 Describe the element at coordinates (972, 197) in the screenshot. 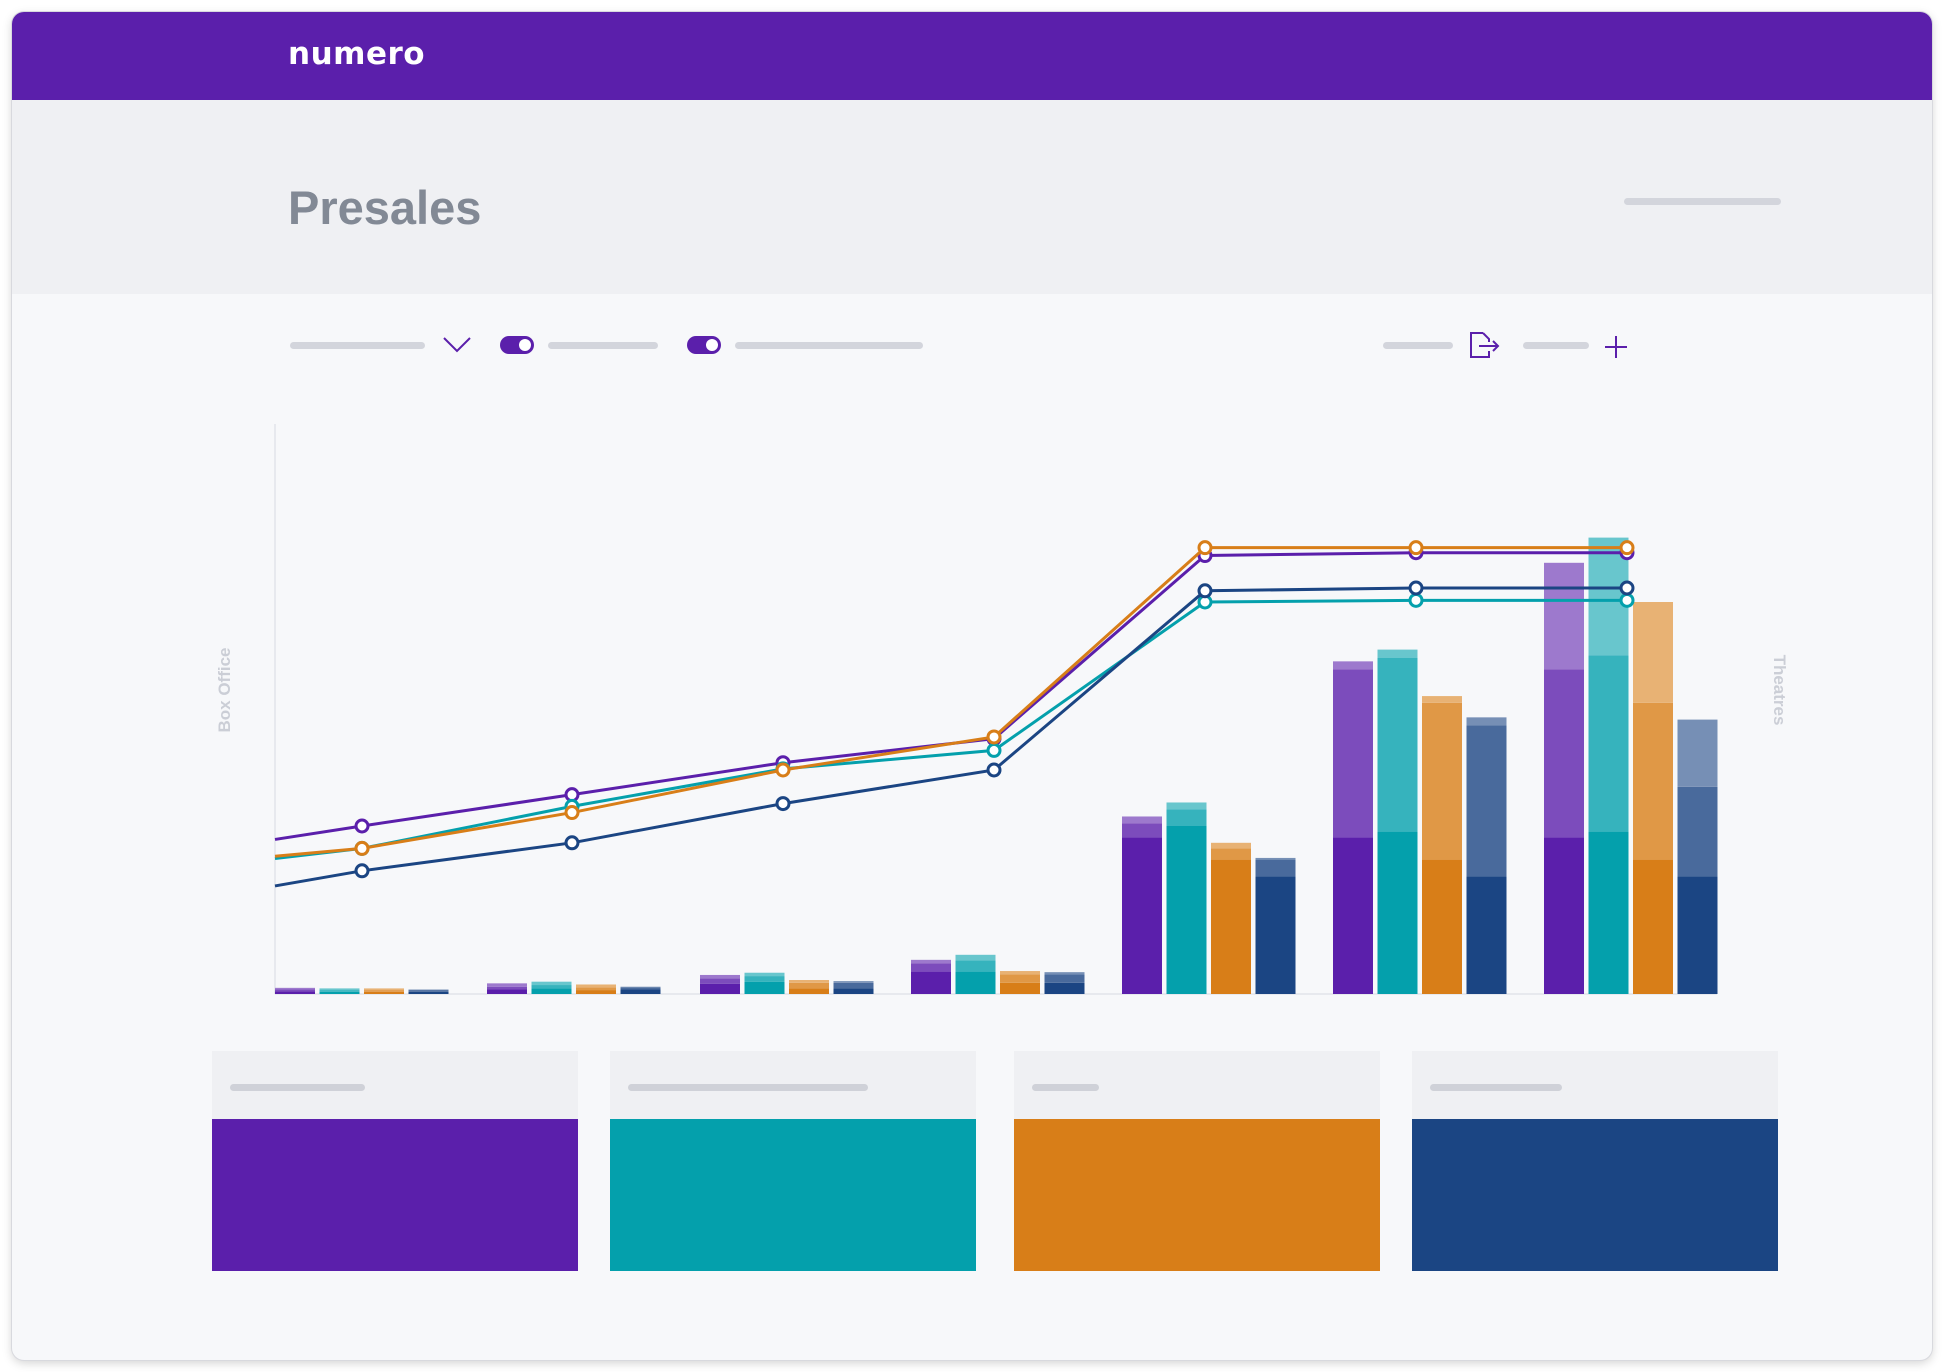

I see `page-header: Presales` at that location.